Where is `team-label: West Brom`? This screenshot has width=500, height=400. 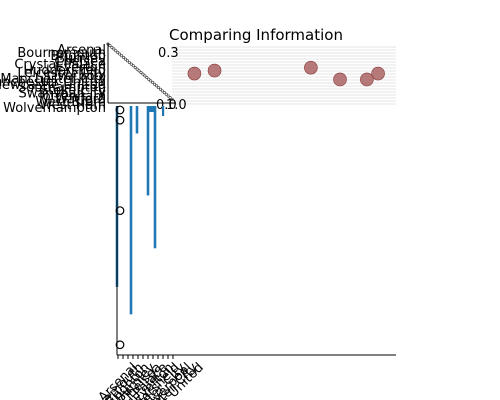
team-label: West Brom is located at coordinates (70, 102).